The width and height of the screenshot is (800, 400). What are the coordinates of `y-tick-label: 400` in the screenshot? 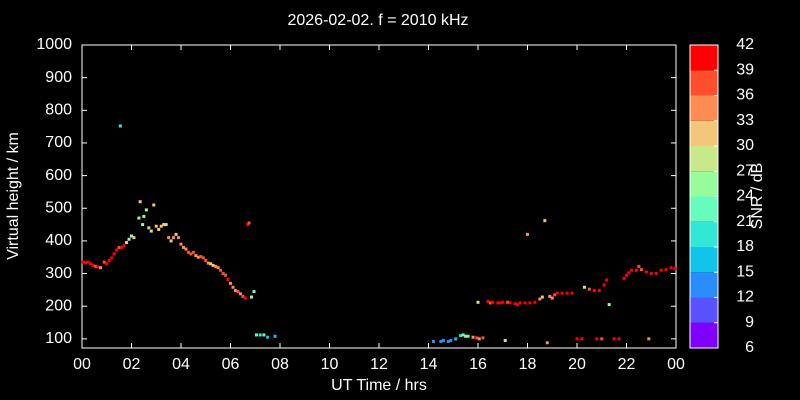 It's located at (58, 240).